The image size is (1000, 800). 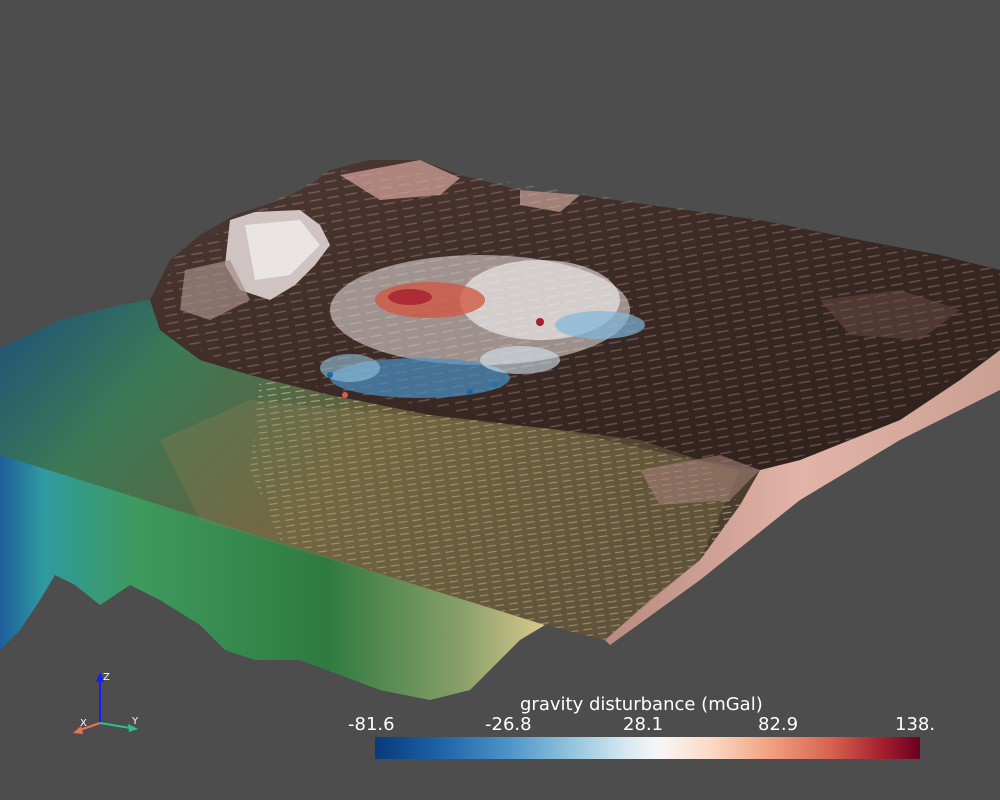 What do you see at coordinates (802, 497) in the screenshot?
I see `right-wall` at bounding box center [802, 497].